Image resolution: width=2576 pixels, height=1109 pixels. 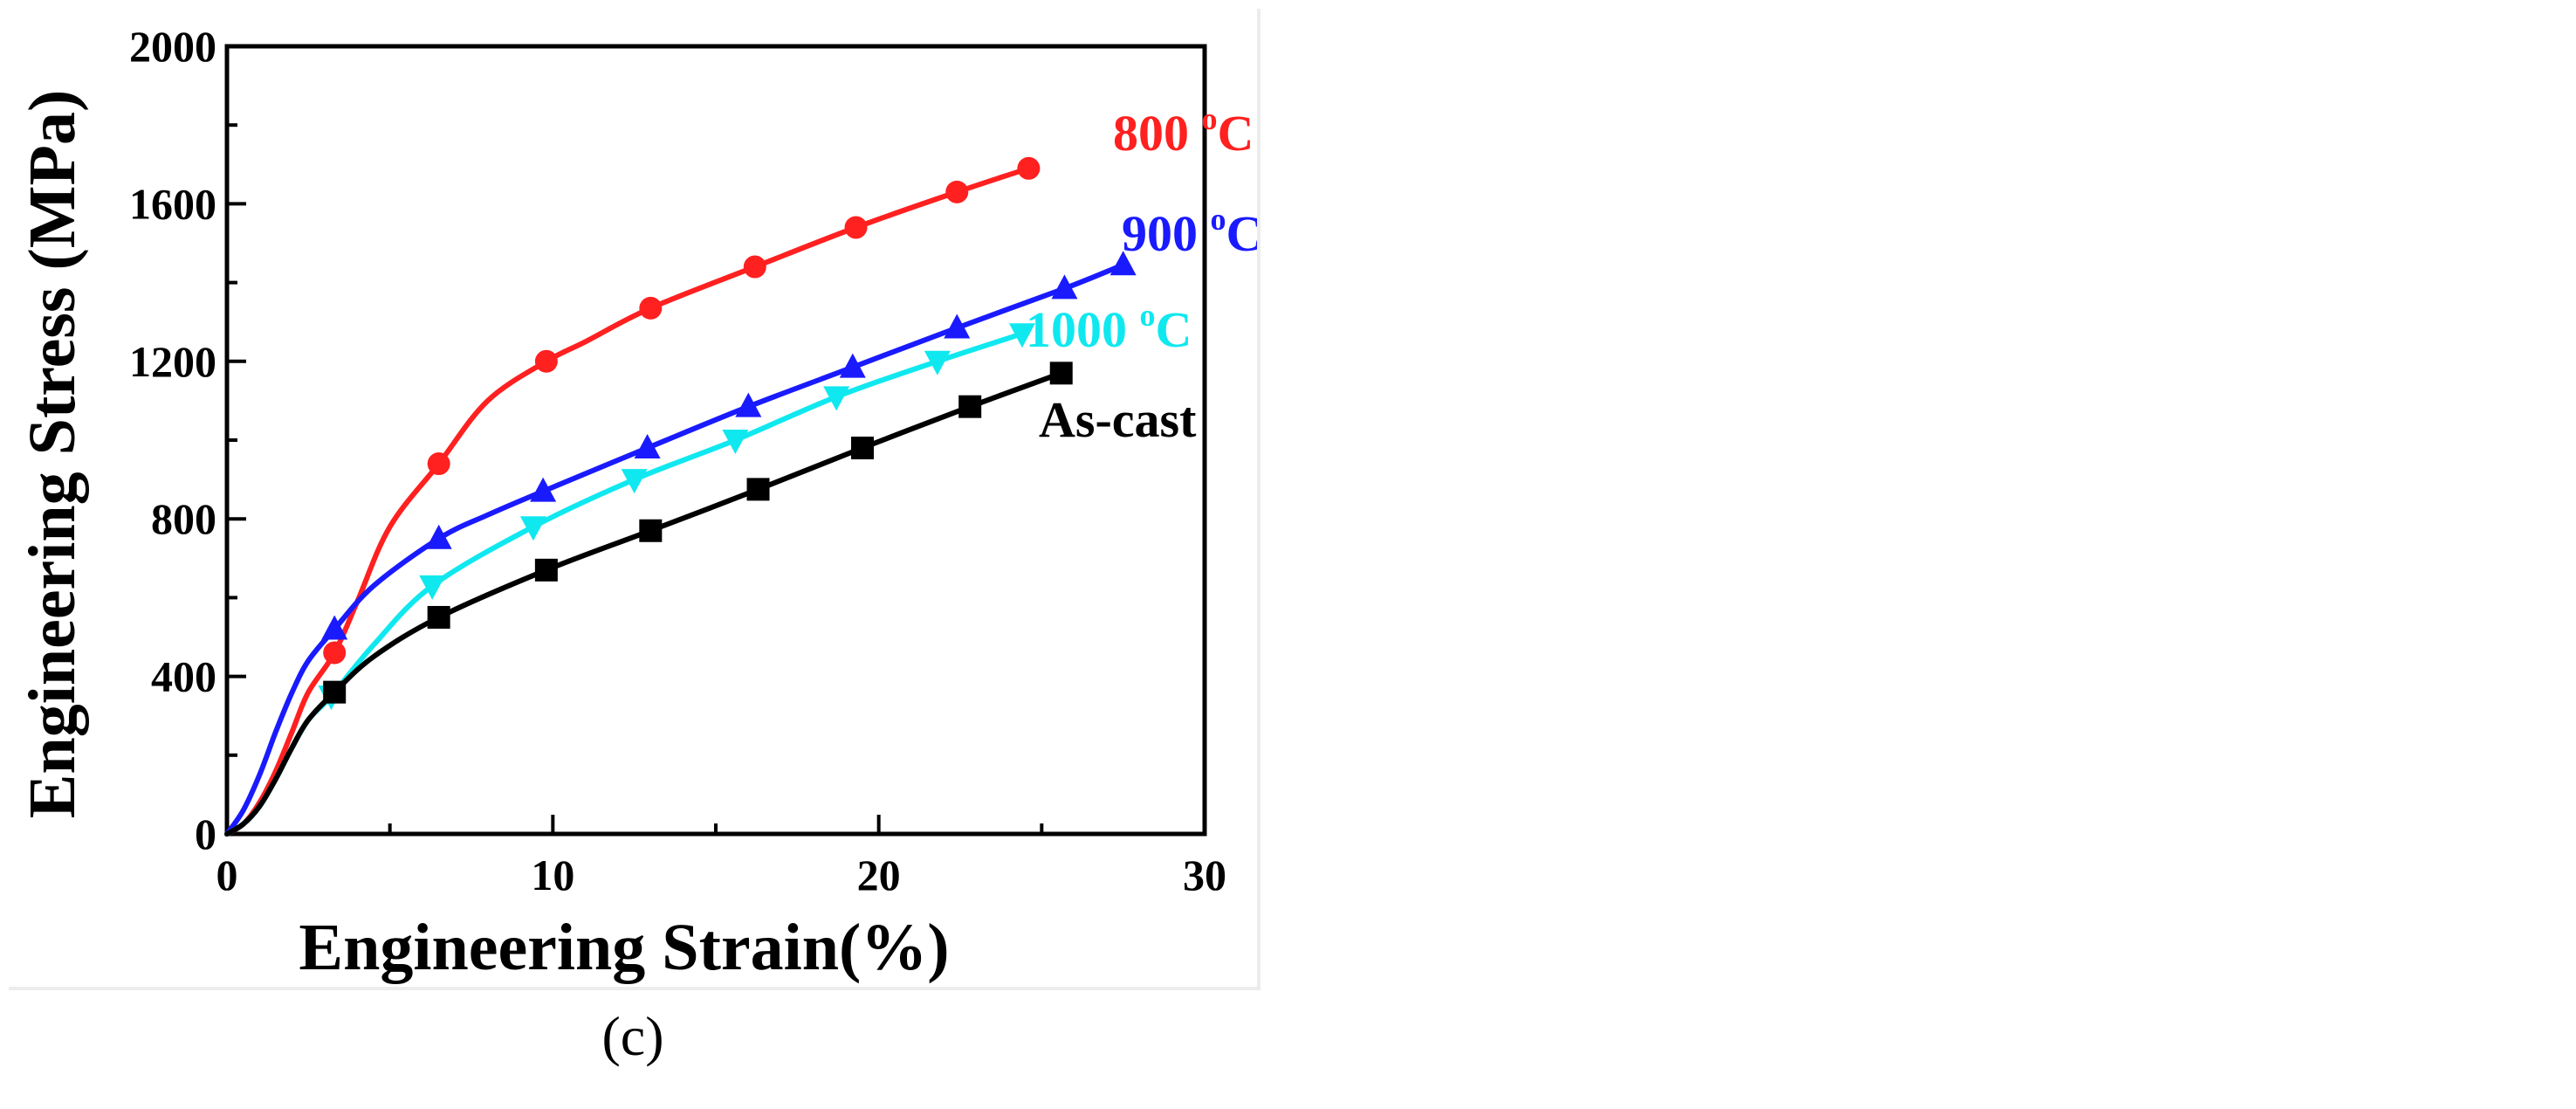 What do you see at coordinates (172, 361) in the screenshot?
I see `y-tick-label: 1200` at bounding box center [172, 361].